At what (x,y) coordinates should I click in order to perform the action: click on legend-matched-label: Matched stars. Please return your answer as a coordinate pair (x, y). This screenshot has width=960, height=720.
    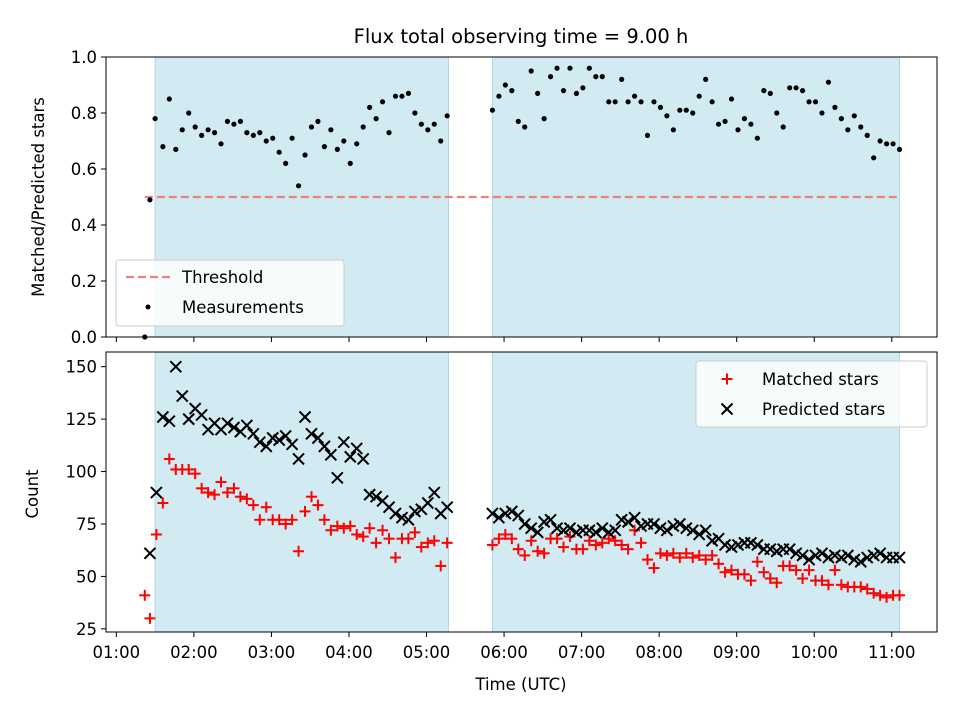
    Looking at the image, I should click on (820, 379).